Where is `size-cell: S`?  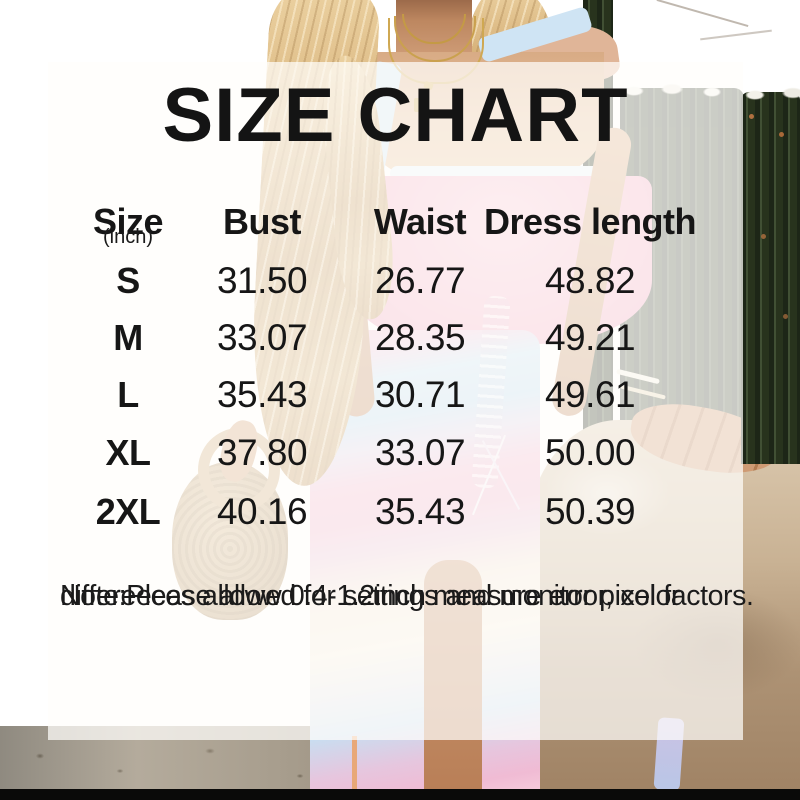 size-cell: S is located at coordinates (128, 280).